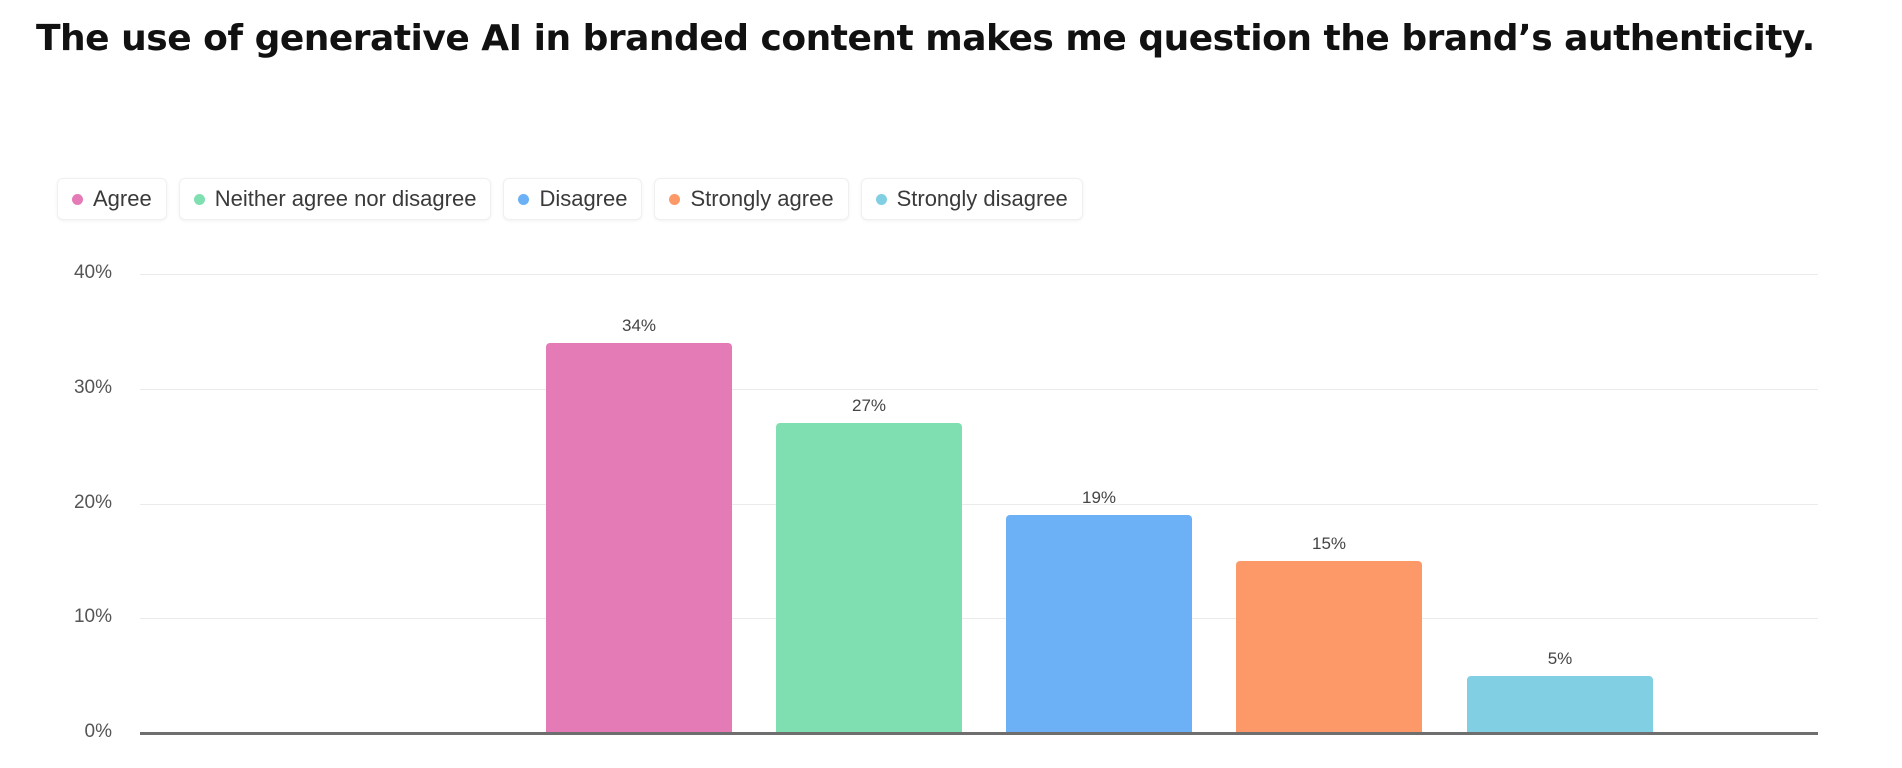  I want to click on legend-label: Disagree, so click(583, 198).